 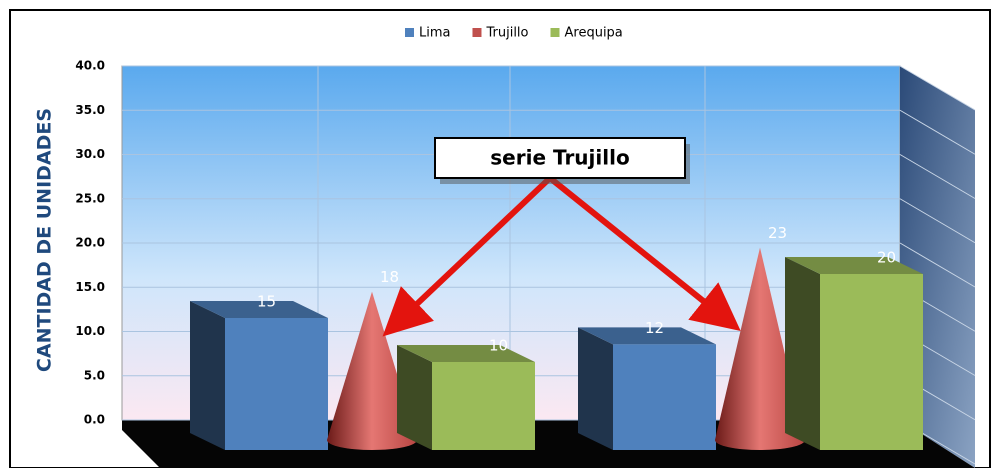 I want to click on y-tick-label: 15.0, so click(x=90, y=287).